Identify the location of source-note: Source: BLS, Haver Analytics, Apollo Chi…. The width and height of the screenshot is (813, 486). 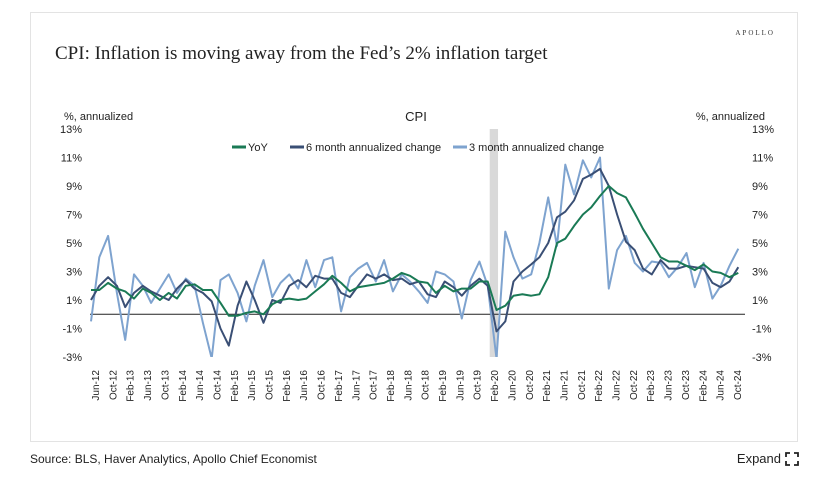
(173, 459).